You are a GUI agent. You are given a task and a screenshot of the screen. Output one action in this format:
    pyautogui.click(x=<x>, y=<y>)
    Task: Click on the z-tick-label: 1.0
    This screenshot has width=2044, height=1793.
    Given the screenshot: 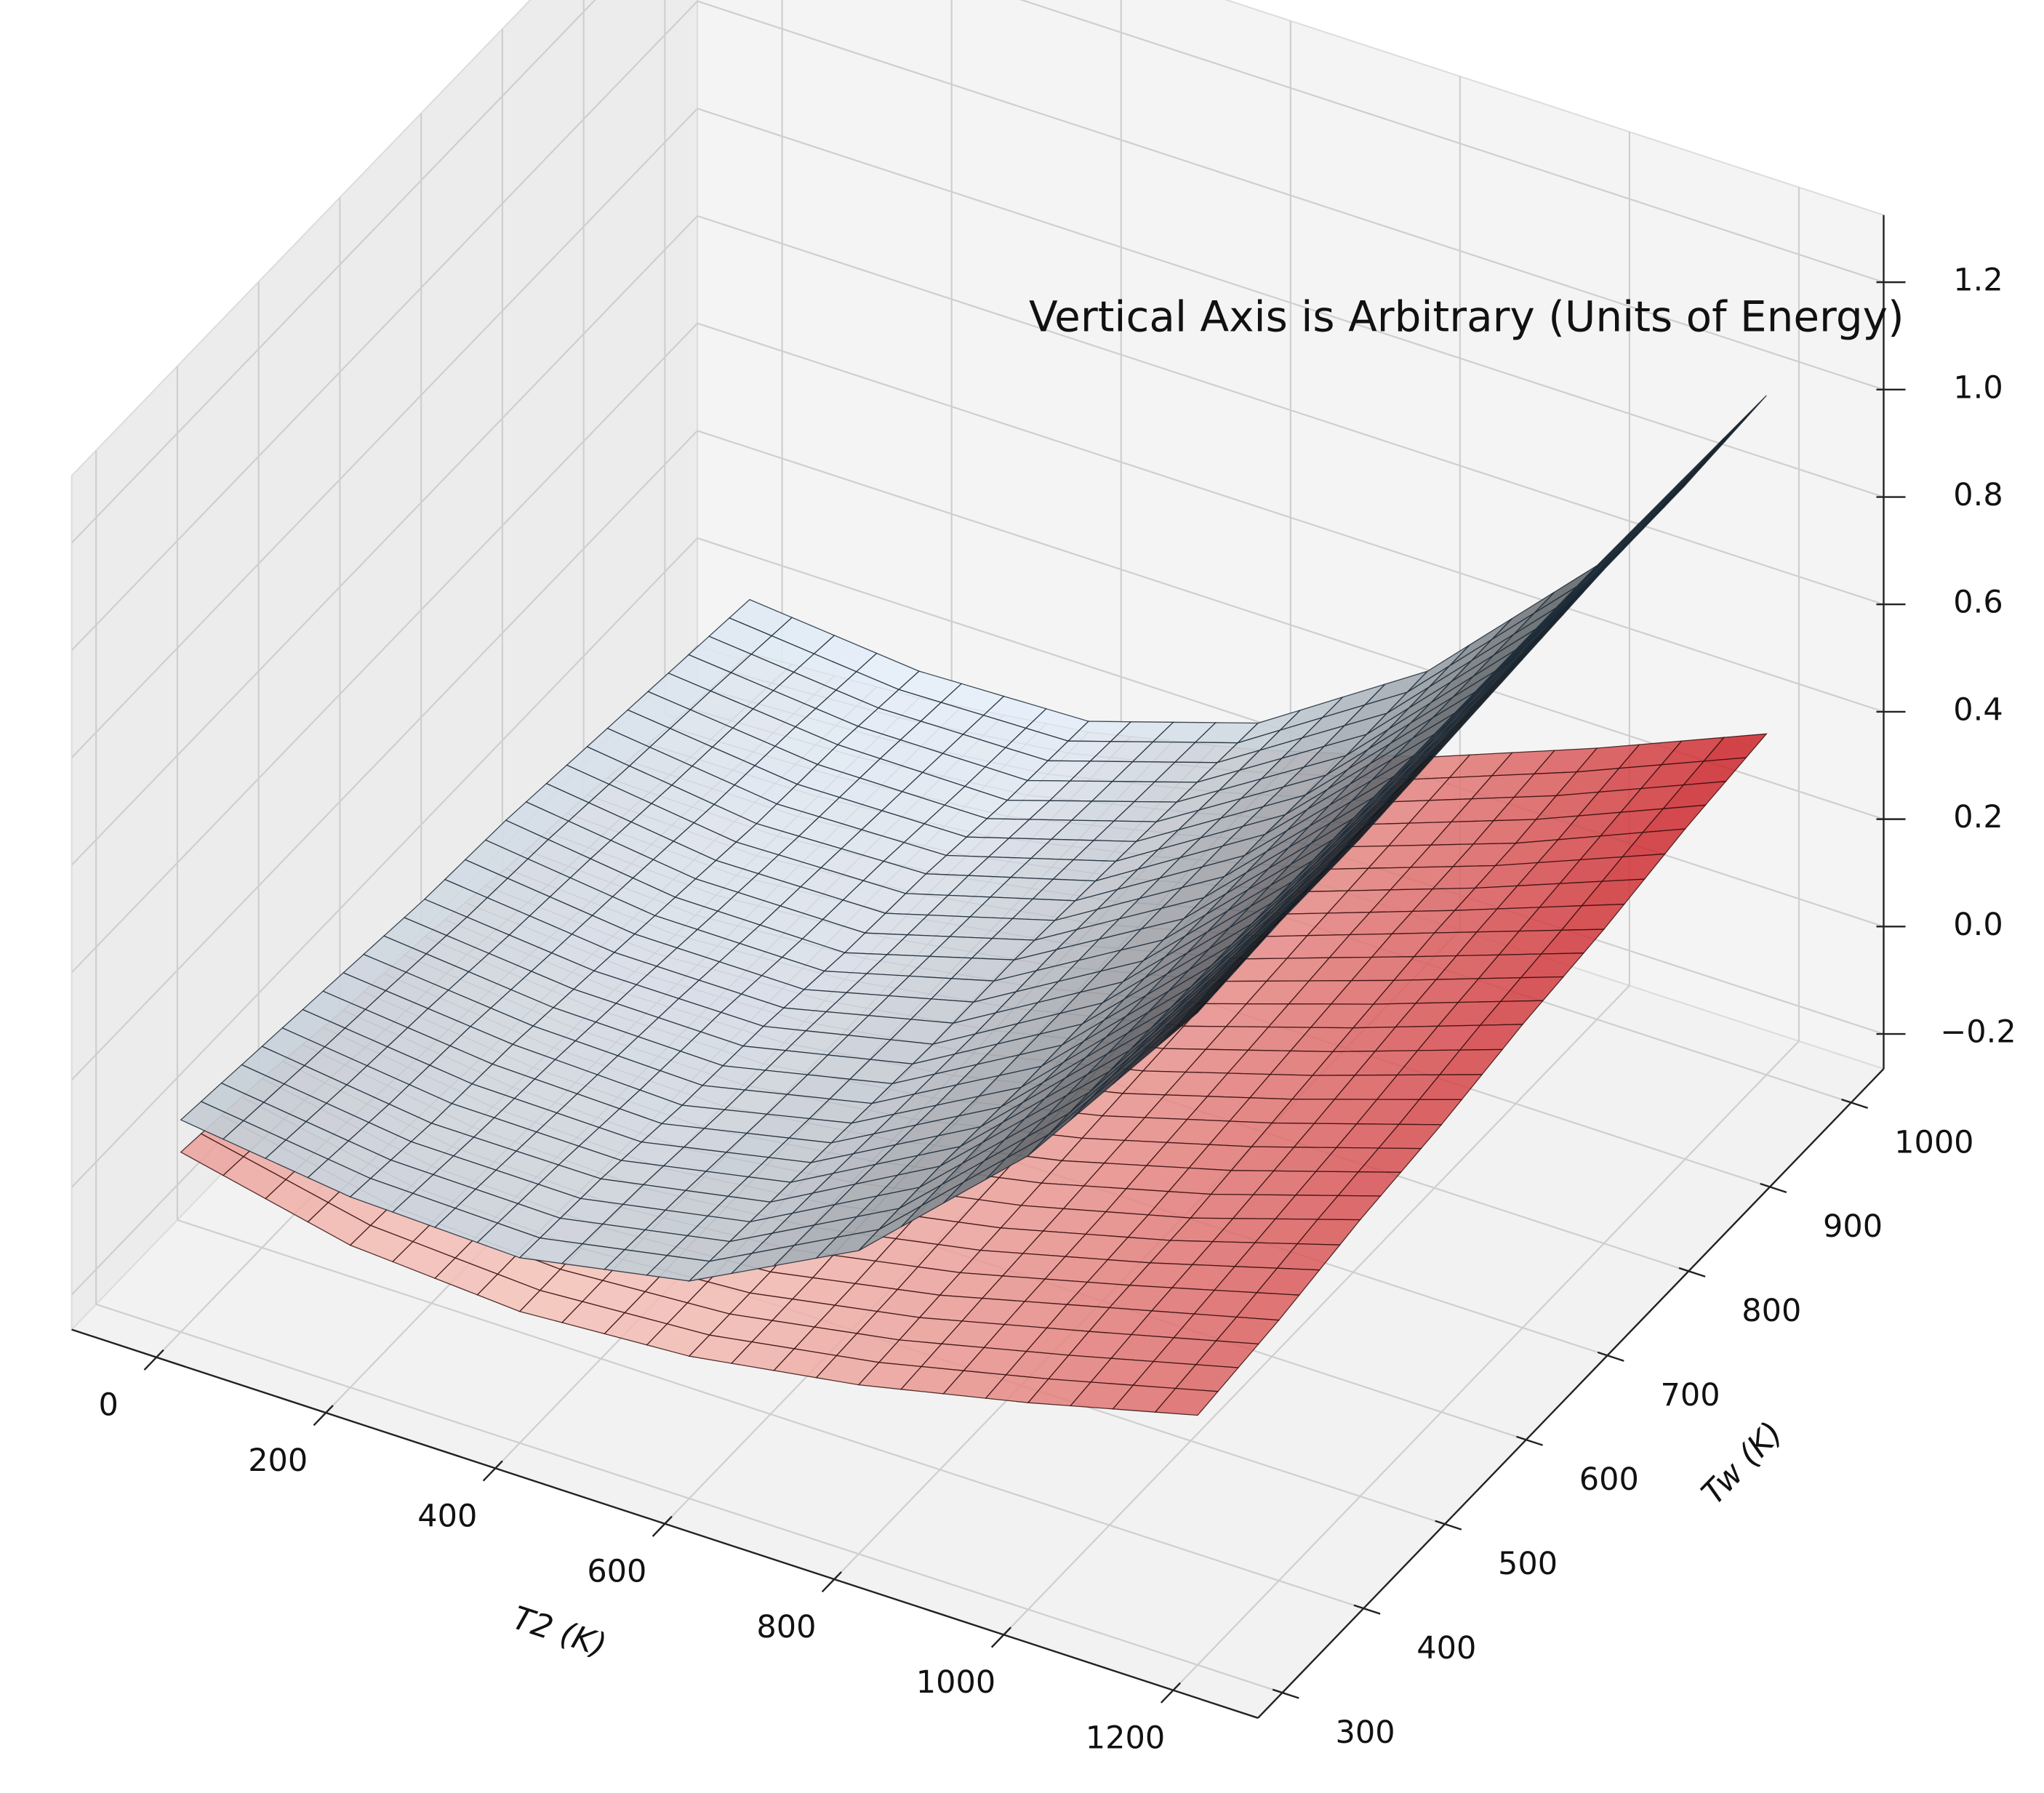 What is the action you would take?
    pyautogui.click(x=1978, y=387)
    